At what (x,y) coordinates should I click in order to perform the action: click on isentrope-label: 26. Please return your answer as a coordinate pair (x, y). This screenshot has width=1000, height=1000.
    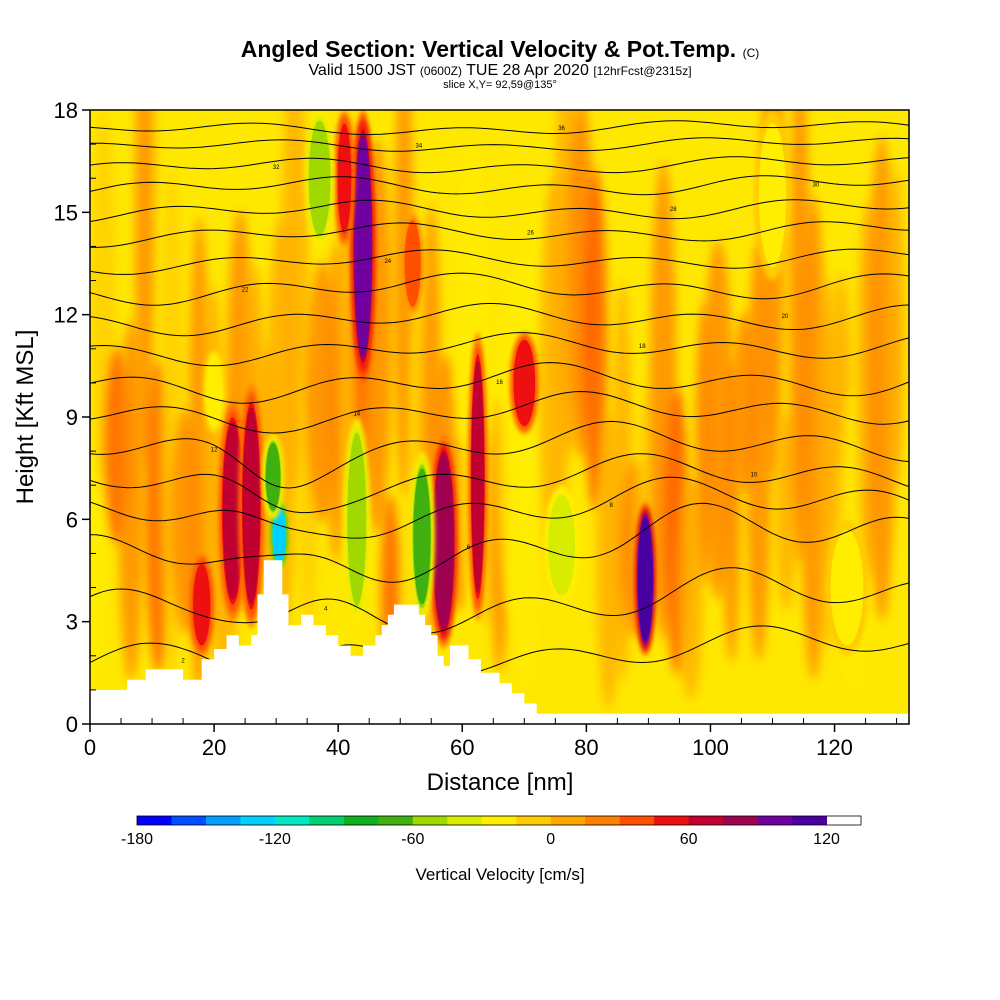
    Looking at the image, I should click on (530, 234).